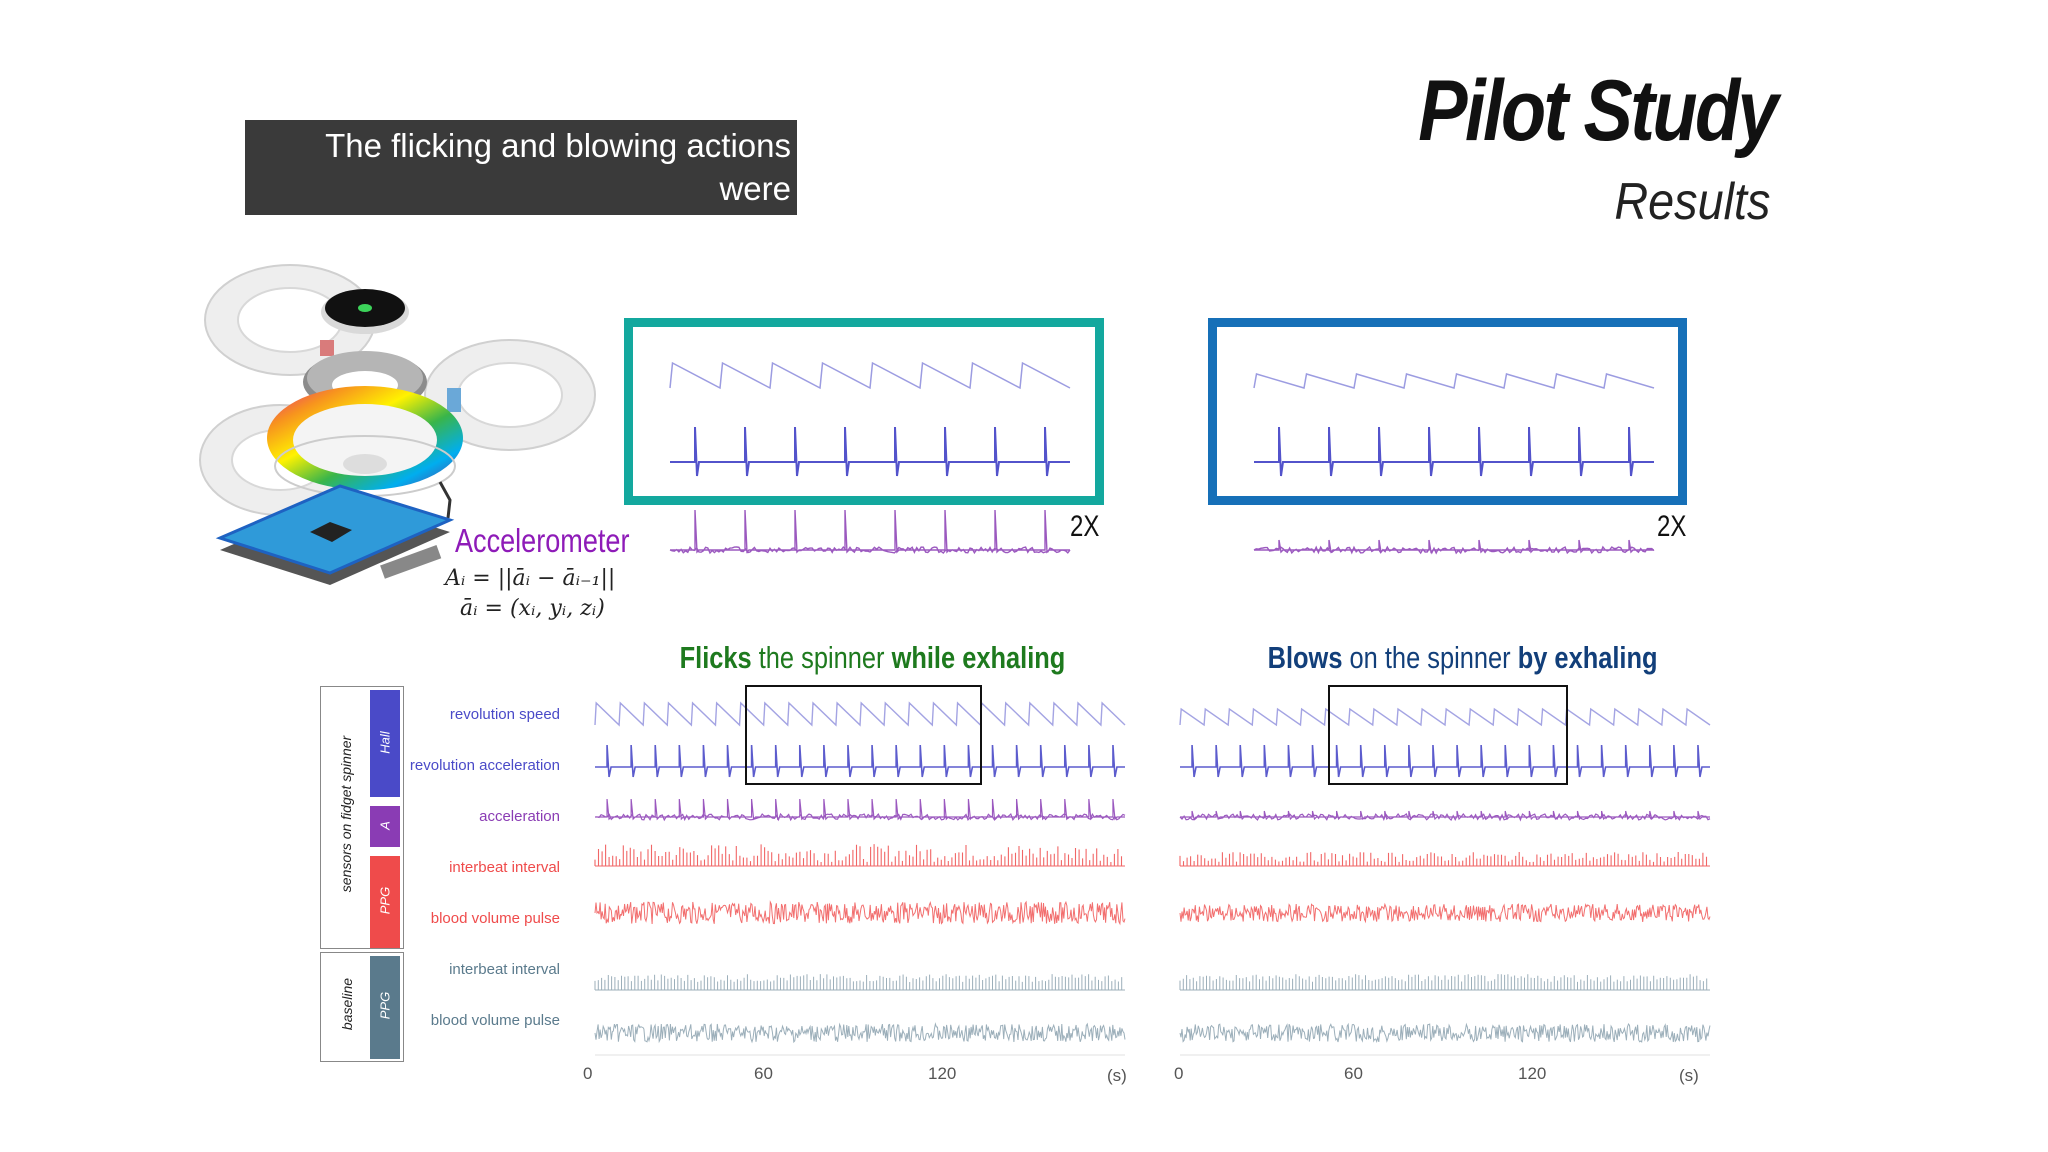 Image resolution: width=2048 pixels, height=1152 pixels. Describe the element at coordinates (1085, 526) in the screenshot. I see `left-magnification-label: 2X` at that location.